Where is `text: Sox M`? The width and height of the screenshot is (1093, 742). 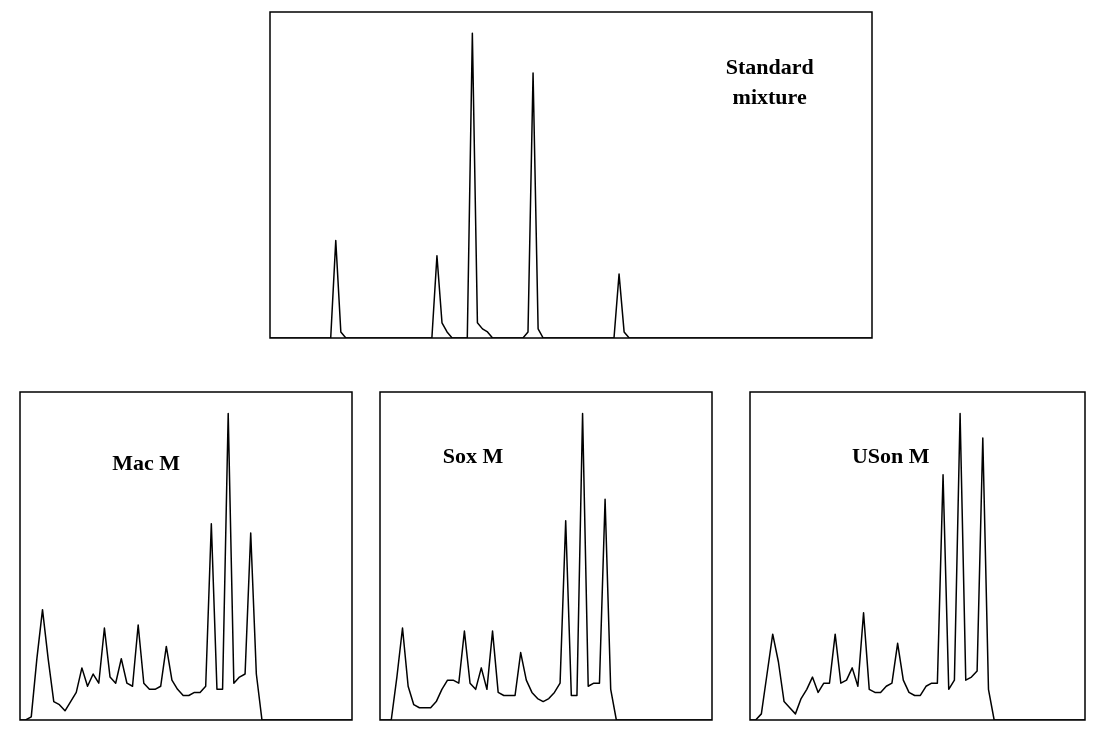 text: Sox M is located at coordinates (473, 456).